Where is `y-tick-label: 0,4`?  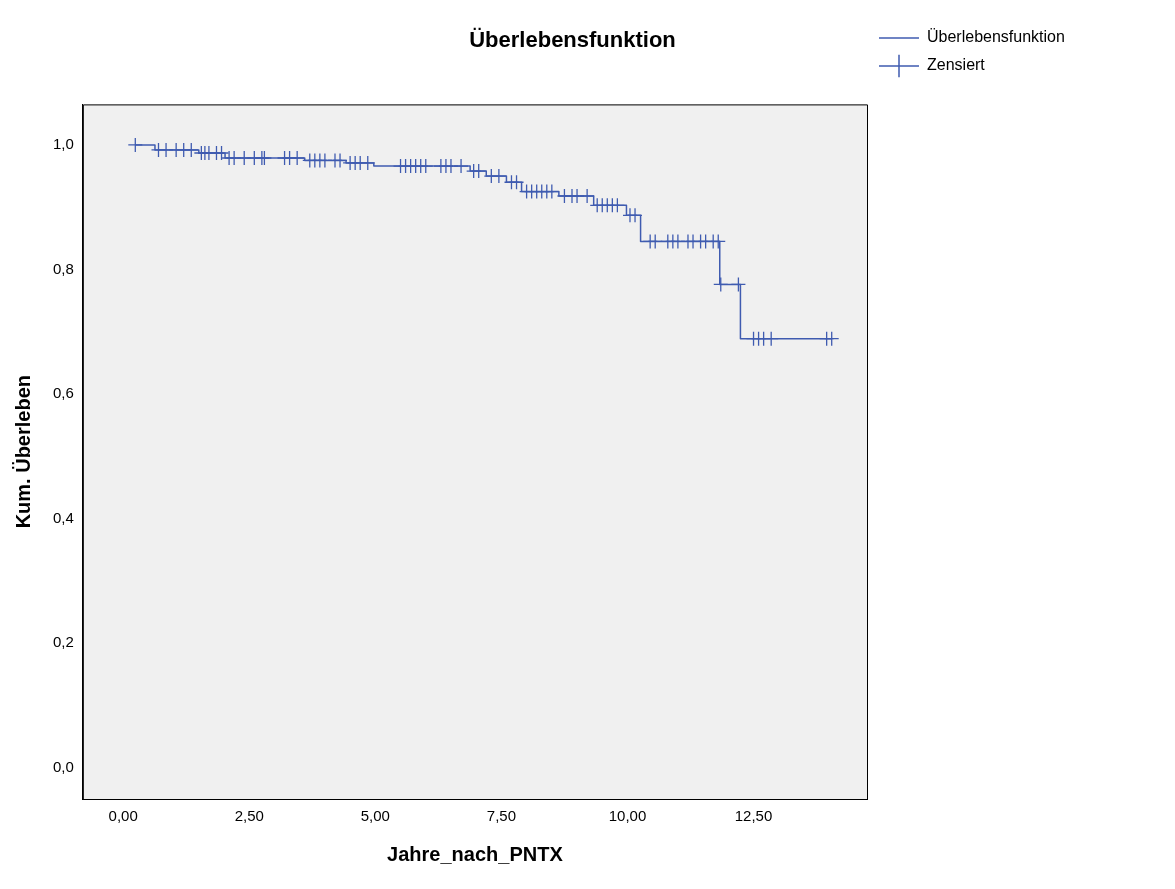
y-tick-label: 0,4 is located at coordinates (63, 517).